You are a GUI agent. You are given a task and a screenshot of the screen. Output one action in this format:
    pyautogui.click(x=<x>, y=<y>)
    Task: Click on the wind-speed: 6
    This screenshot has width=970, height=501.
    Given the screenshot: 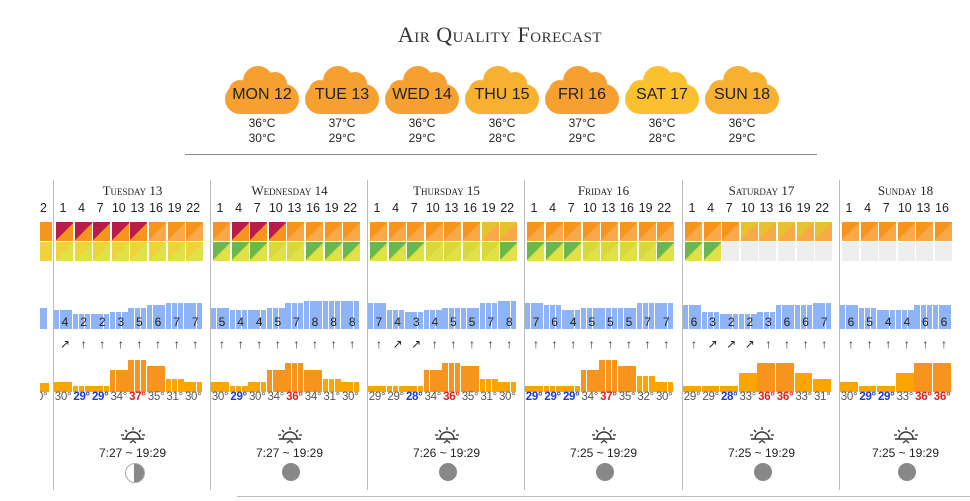 What is the action you would take?
    pyautogui.click(x=158, y=322)
    